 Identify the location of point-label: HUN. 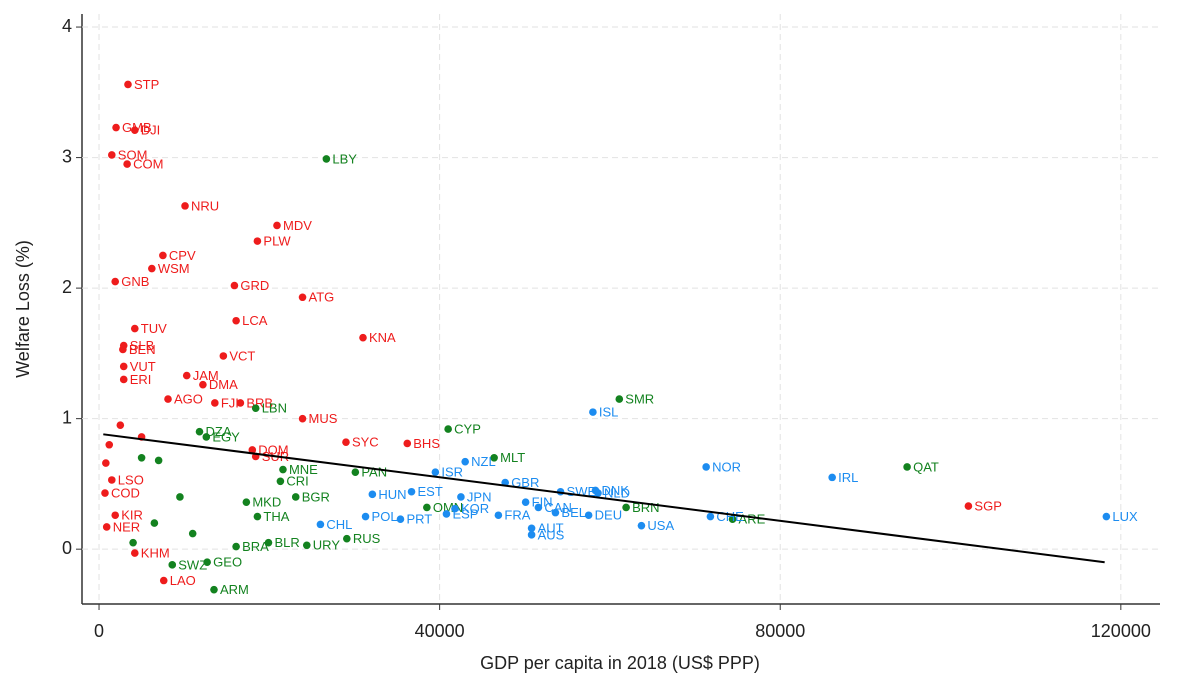
(392, 494).